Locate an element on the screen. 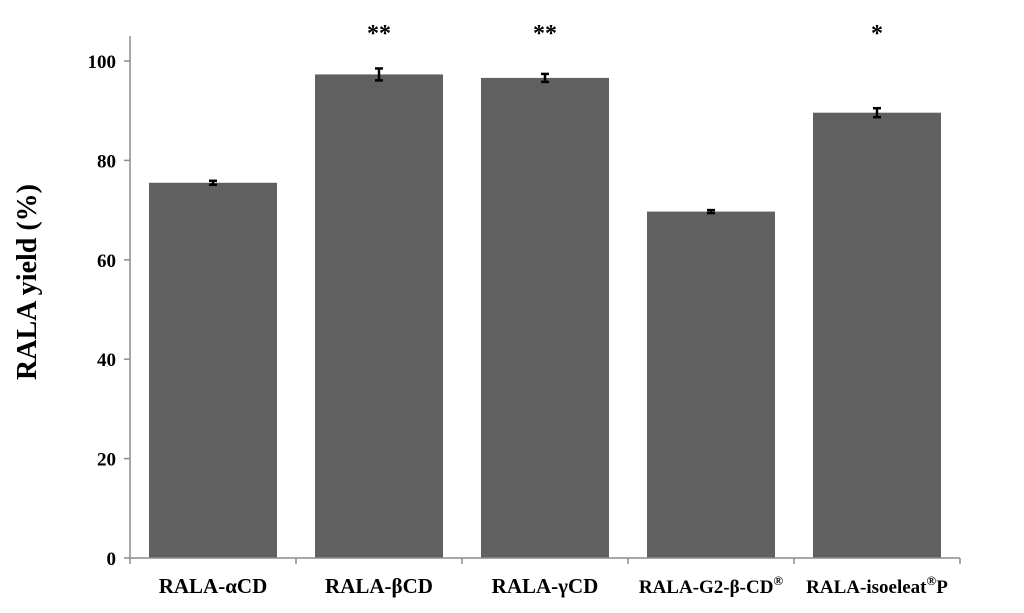 This screenshot has height=613, width=1024. category-label: RALA-isoeleat®P is located at coordinates (877, 585).